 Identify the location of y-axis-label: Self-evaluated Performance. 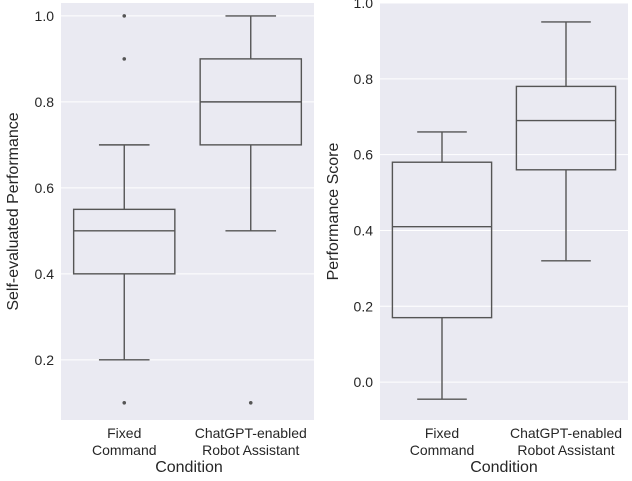
(13, 211).